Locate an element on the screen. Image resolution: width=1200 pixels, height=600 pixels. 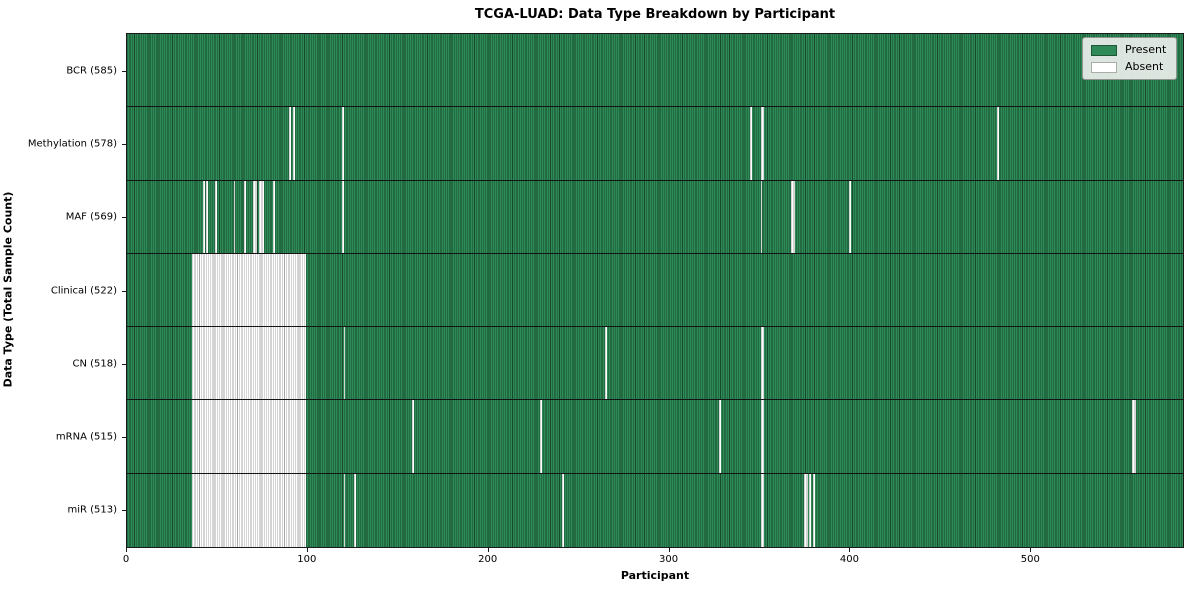
heatmap-row-BCR is located at coordinates (655, 71).